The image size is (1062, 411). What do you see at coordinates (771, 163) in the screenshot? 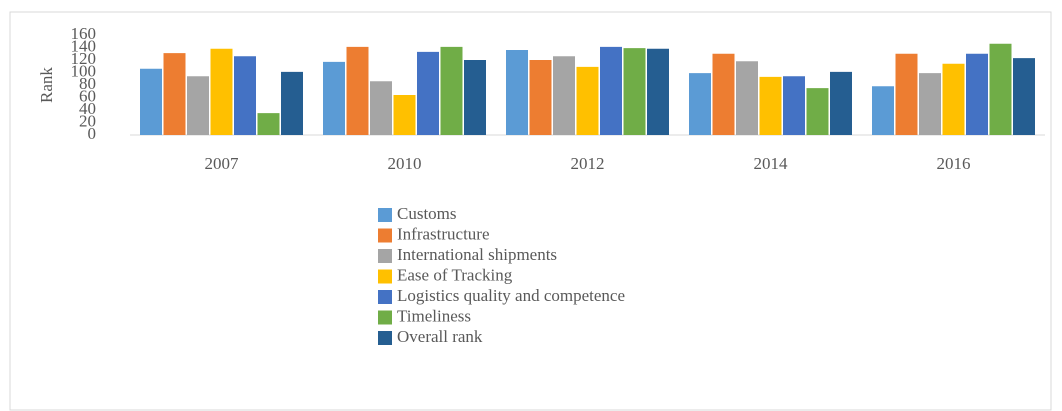
I see `x-tick-label: 2014` at bounding box center [771, 163].